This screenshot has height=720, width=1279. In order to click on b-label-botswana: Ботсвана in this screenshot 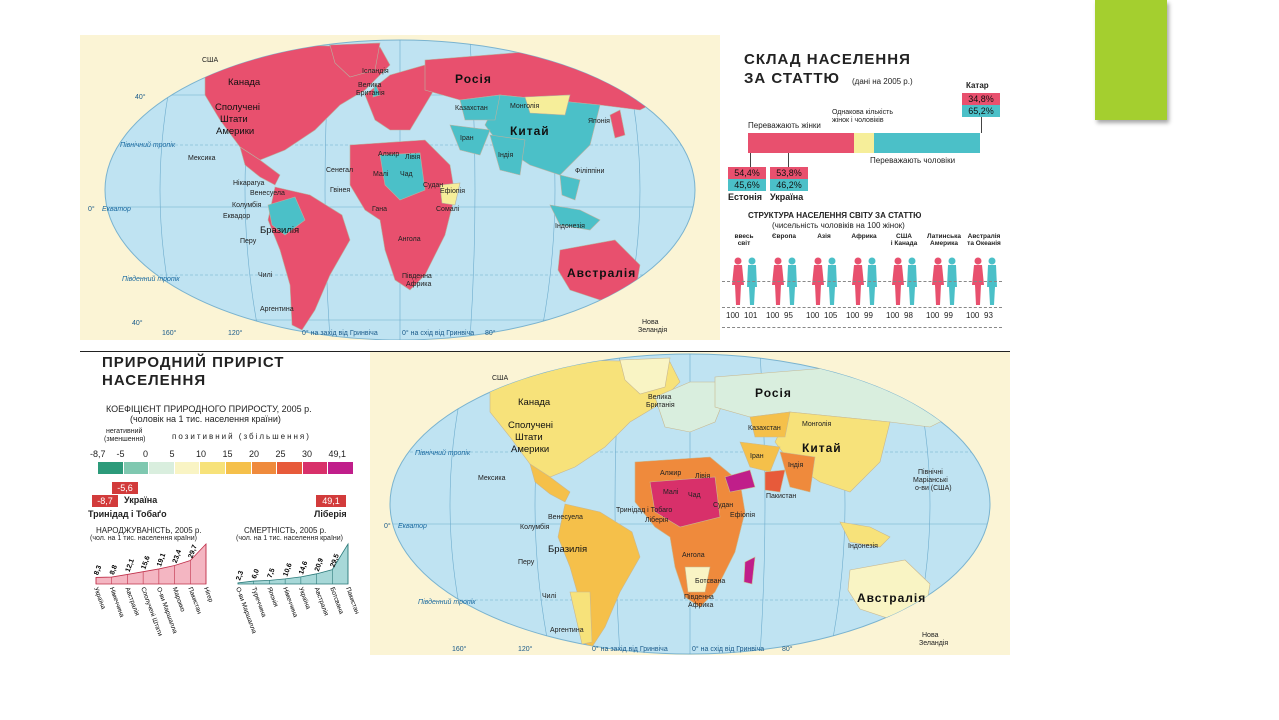, I will do `click(710, 581)`.